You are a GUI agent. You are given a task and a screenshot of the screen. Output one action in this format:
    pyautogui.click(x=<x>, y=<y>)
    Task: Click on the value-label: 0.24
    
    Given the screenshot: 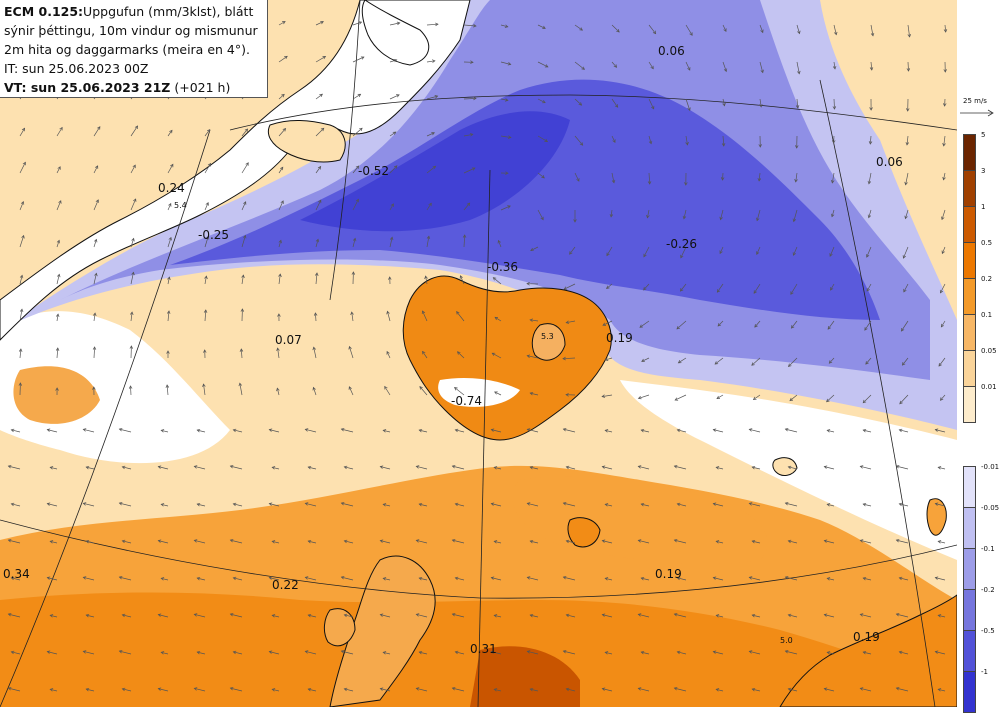 What is the action you would take?
    pyautogui.click(x=171, y=188)
    